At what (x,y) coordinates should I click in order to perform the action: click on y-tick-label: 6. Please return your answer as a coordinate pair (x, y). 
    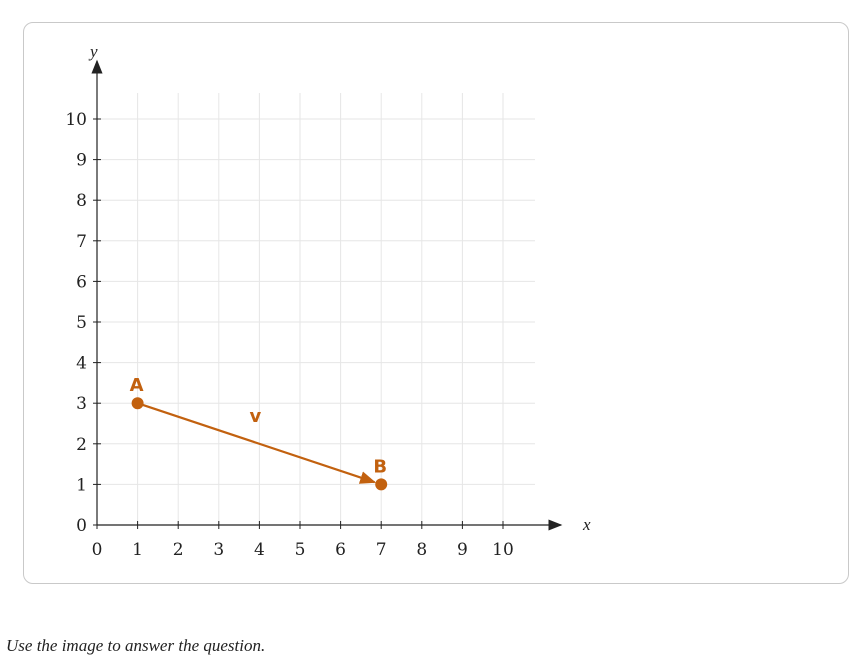
    Looking at the image, I should click on (81, 282).